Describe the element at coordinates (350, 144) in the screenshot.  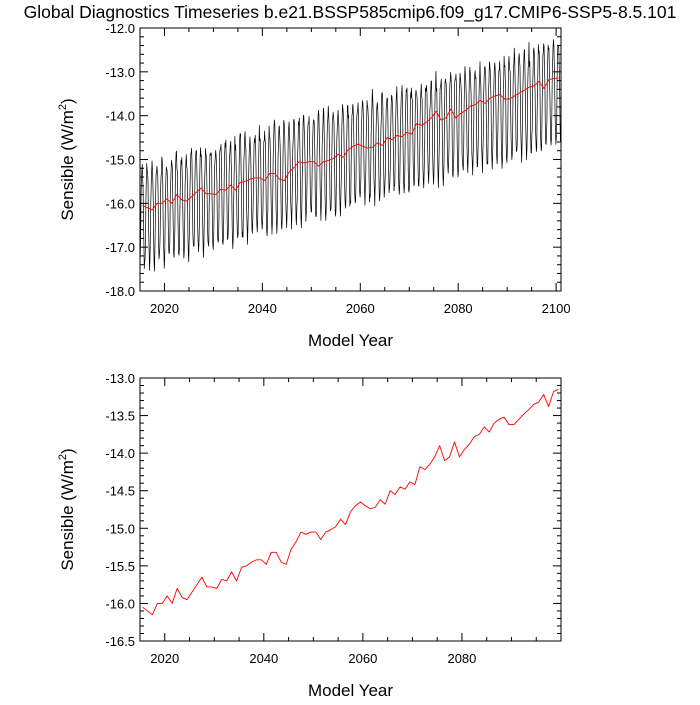
I see `annual-series-line` at that location.